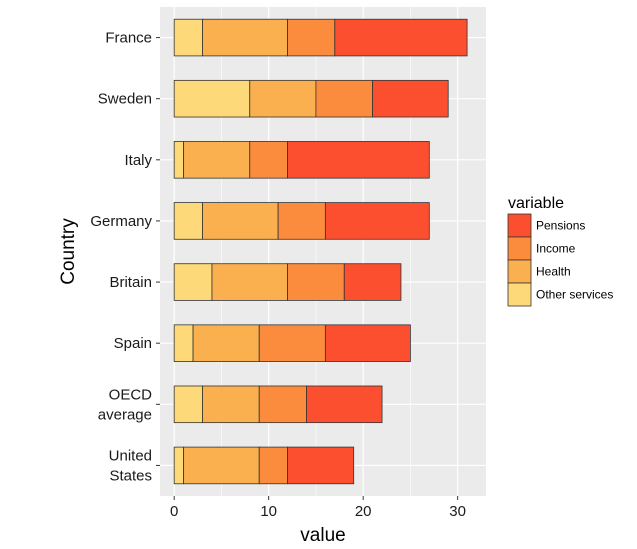 The image size is (637, 549). Describe the element at coordinates (318, 508) in the screenshot. I see `x-axis: 0 10 20 30` at that location.